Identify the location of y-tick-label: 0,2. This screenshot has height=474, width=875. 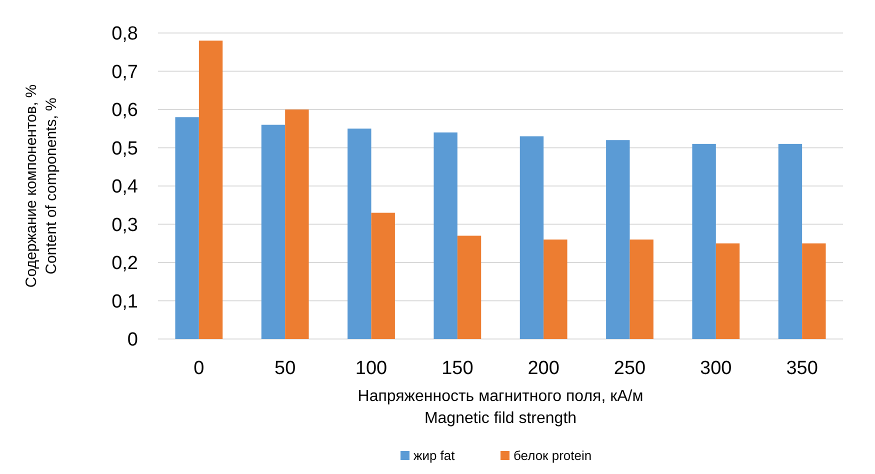
(125, 263).